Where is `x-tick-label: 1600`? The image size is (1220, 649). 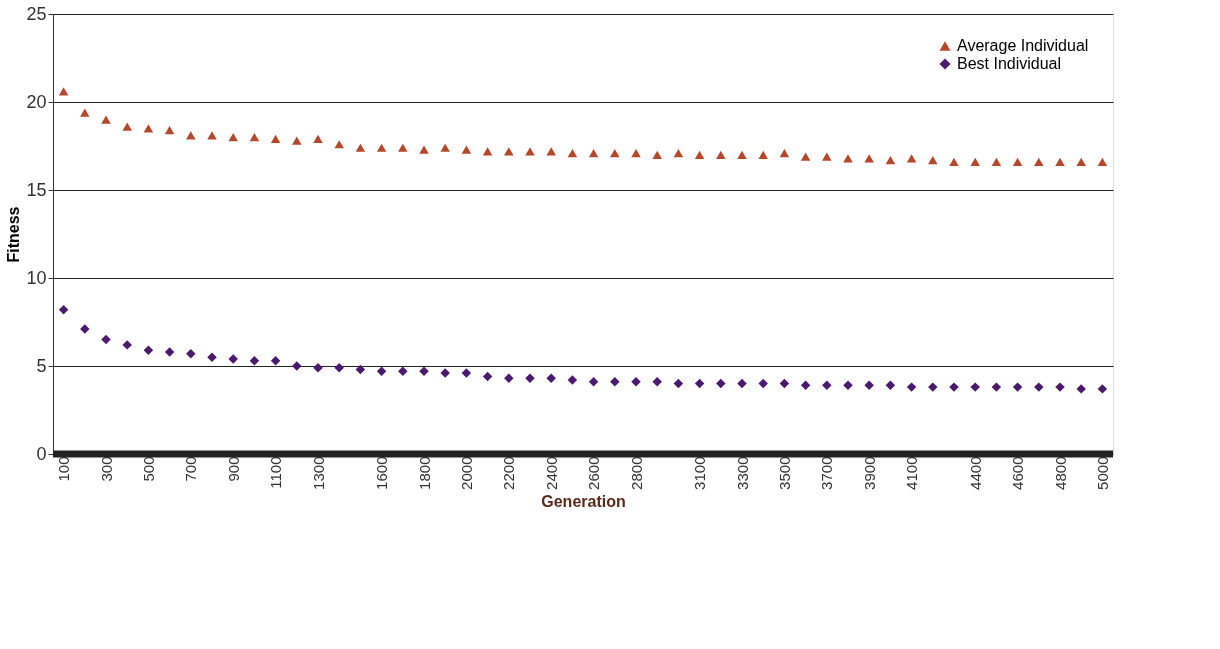 x-tick-label: 1600 is located at coordinates (382, 473).